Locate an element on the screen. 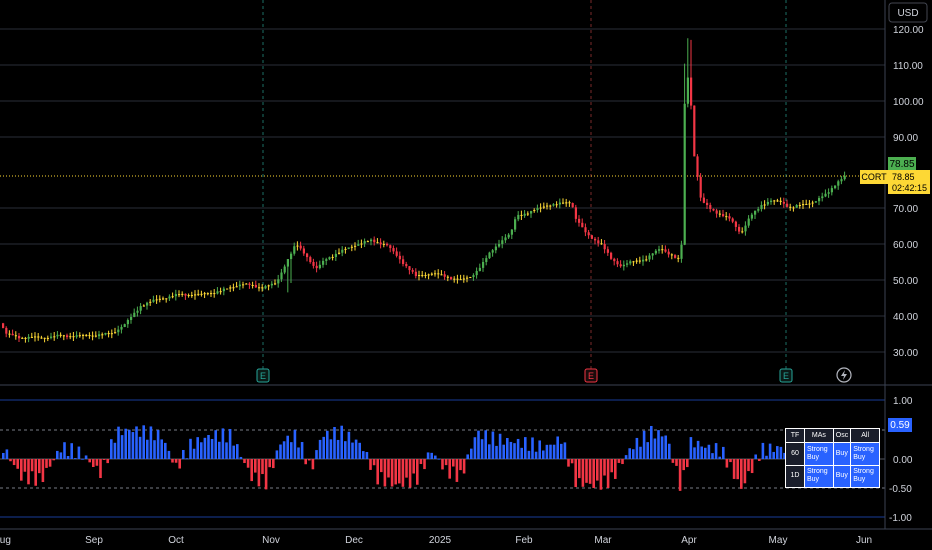 The width and height of the screenshot is (932, 550). currency-button: USD is located at coordinates (908, 12).